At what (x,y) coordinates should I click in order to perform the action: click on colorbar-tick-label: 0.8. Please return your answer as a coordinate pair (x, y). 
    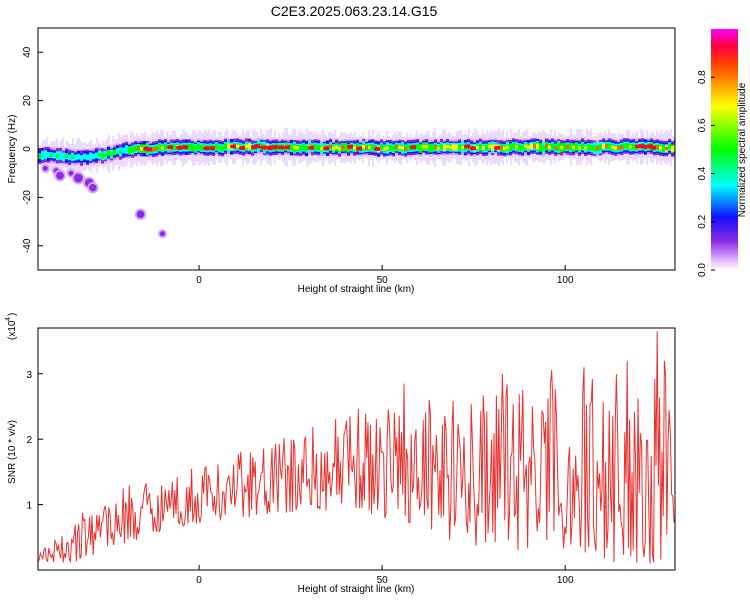
    Looking at the image, I should click on (702, 77).